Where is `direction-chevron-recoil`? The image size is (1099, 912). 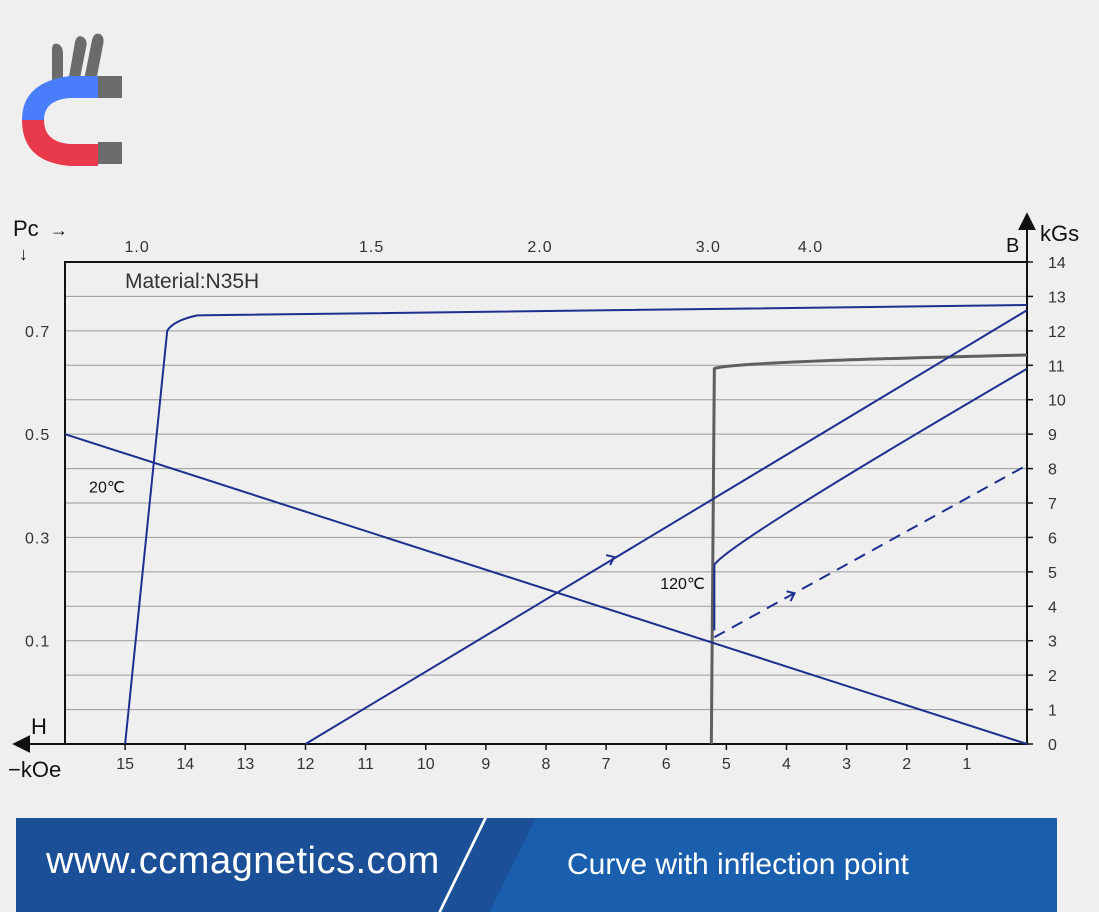
direction-chevron-recoil is located at coordinates (791, 596).